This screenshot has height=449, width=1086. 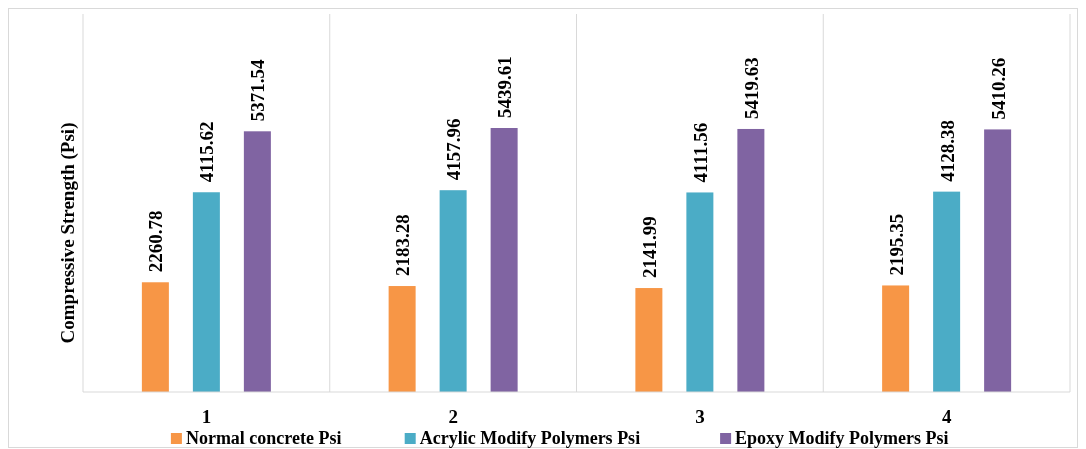 I want to click on x-tick-label: 4, so click(x=946, y=416).